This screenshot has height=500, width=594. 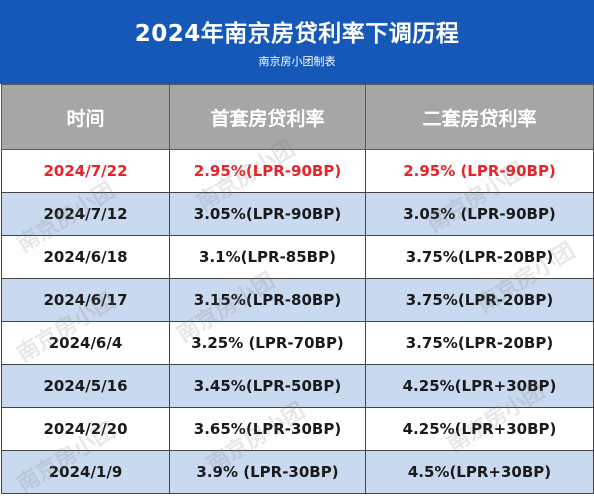 I want to click on first-home-rate-cell: 2.95%(LPR-90BP), so click(x=267, y=171).